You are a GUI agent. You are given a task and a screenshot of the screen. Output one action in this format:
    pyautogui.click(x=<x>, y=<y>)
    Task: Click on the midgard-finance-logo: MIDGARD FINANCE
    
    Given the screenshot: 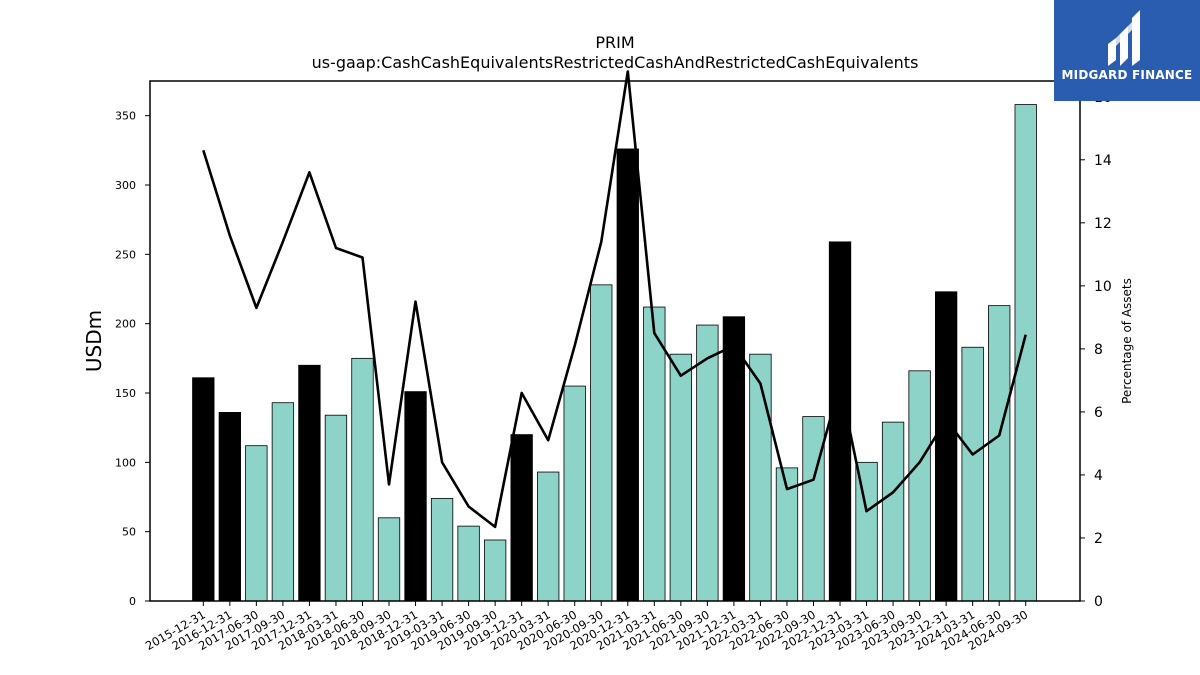 What is the action you would take?
    pyautogui.click(x=1127, y=50)
    